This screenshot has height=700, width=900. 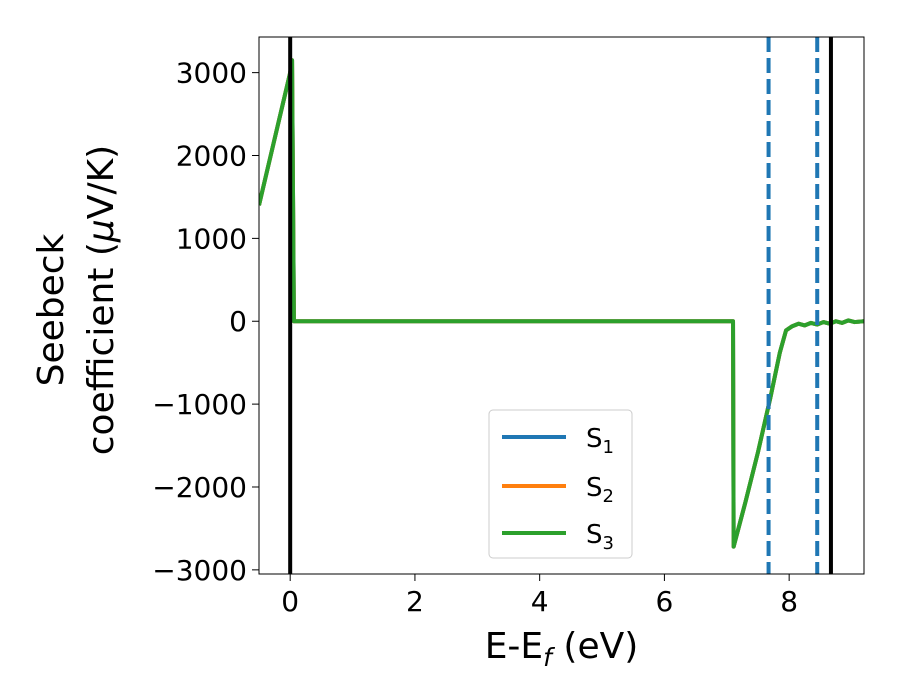 What do you see at coordinates (664, 601) in the screenshot?
I see `x-tick-label: 6` at bounding box center [664, 601].